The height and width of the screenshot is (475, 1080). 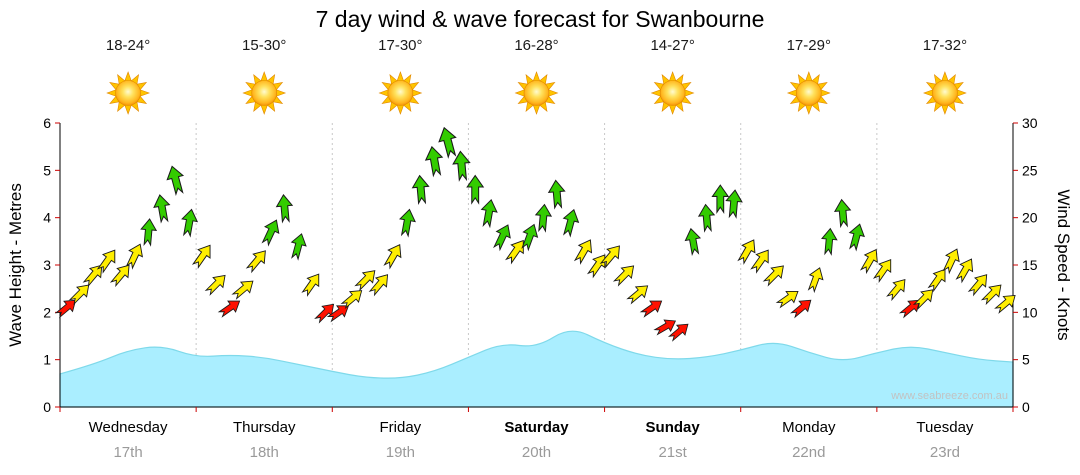 I want to click on date-label: 20th, so click(x=536, y=452).